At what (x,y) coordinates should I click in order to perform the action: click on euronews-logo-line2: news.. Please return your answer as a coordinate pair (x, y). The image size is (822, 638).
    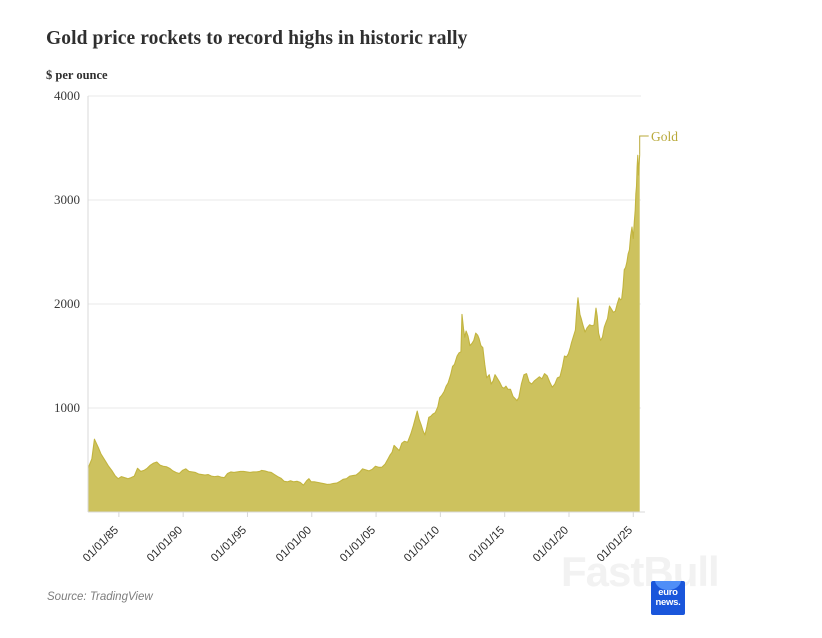
    Looking at the image, I should click on (668, 602).